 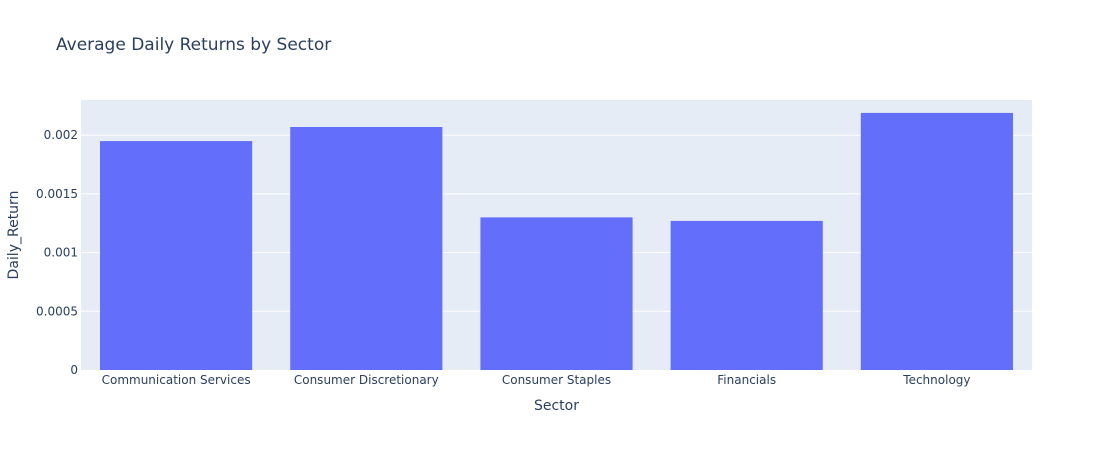 I want to click on y-tick-label: 0.002, so click(x=61, y=135).